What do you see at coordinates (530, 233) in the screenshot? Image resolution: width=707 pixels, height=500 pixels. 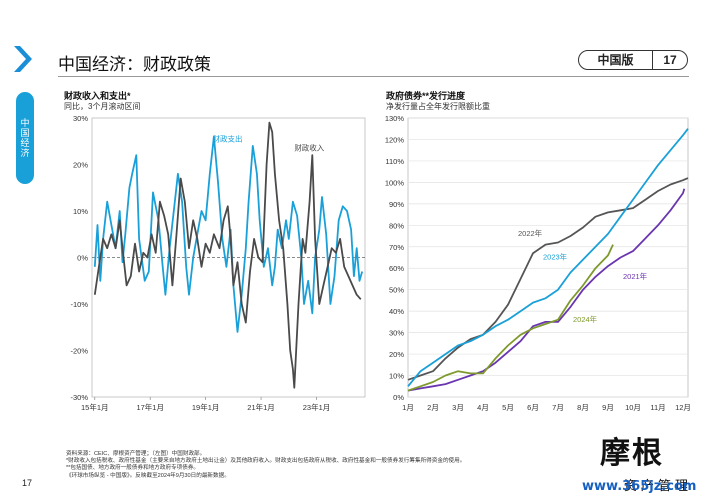 I see `series-label: 2022年` at bounding box center [530, 233].